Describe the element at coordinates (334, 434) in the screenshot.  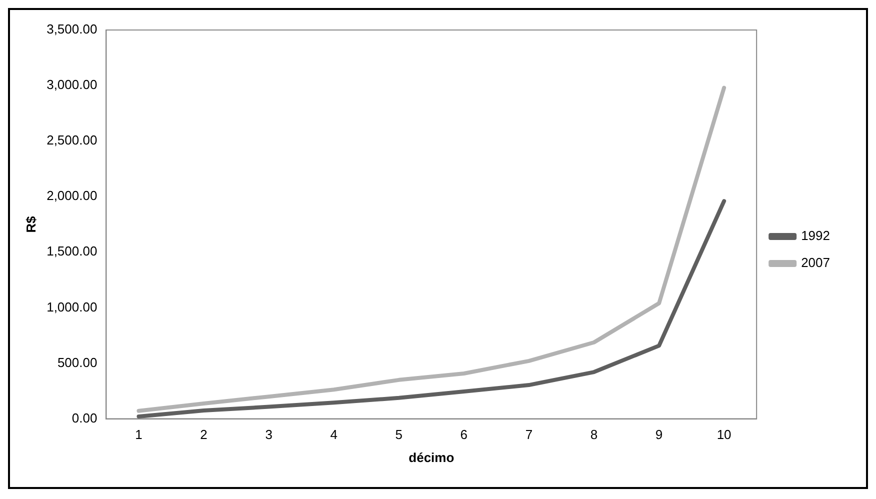
I see `x-tick-label: 4` at that location.